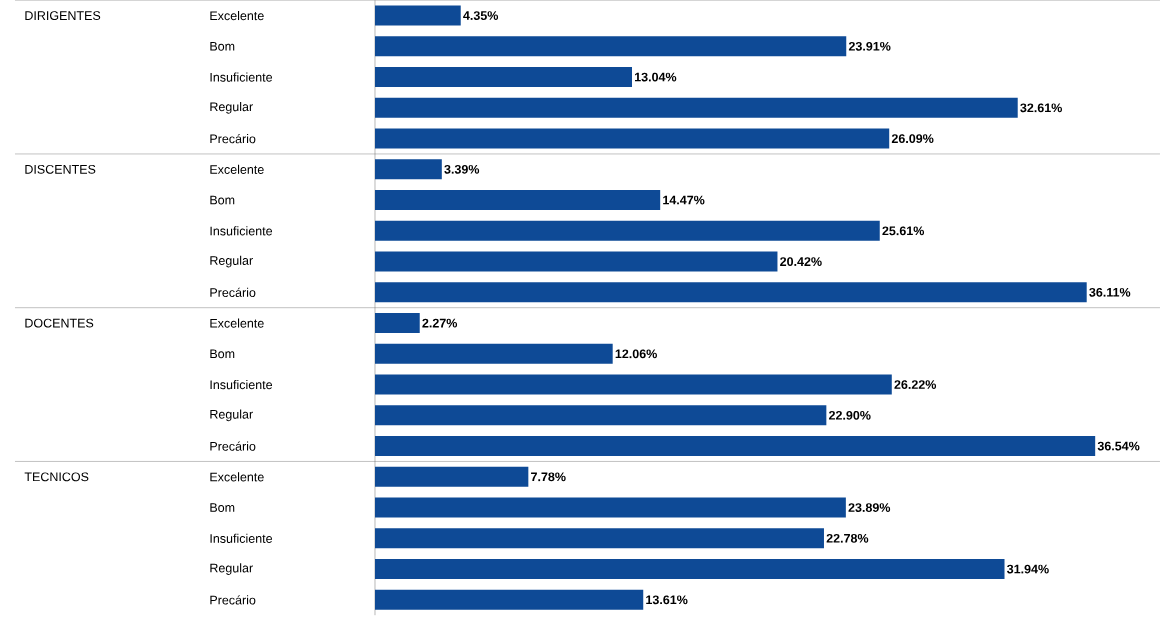 The width and height of the screenshot is (1165, 620). Describe the element at coordinates (667, 600) in the screenshot. I see `data-label: 13.61%` at that location.